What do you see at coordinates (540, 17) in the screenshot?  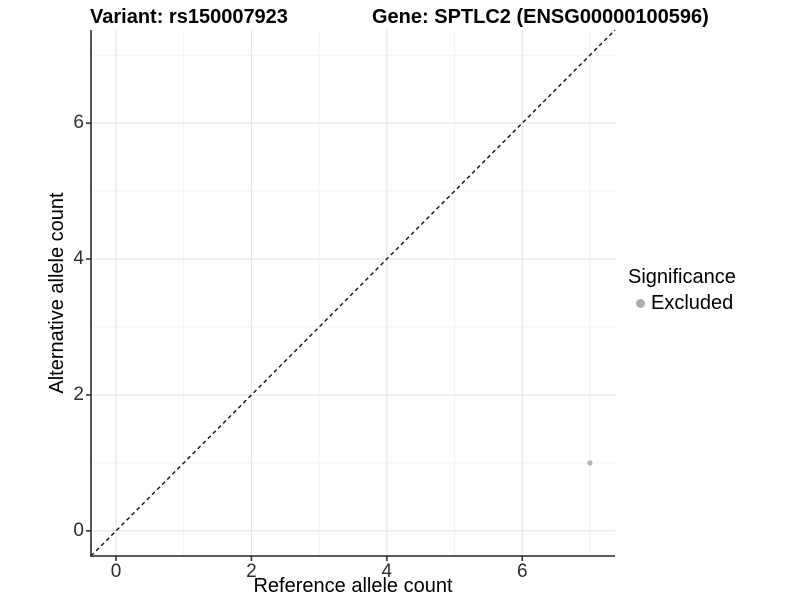 I see `gene-title: Gene: SPTLC2 (ENSG00000100596)` at bounding box center [540, 17].